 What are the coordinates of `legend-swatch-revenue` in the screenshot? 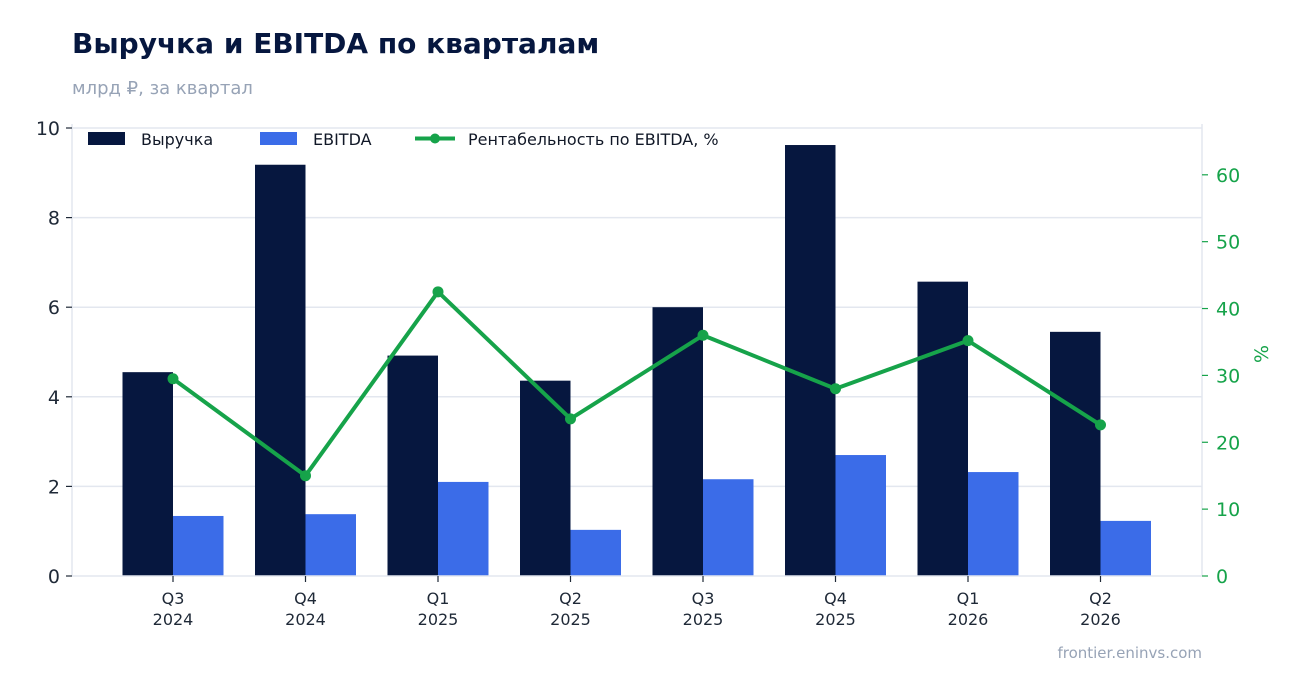 It's located at (106, 138).